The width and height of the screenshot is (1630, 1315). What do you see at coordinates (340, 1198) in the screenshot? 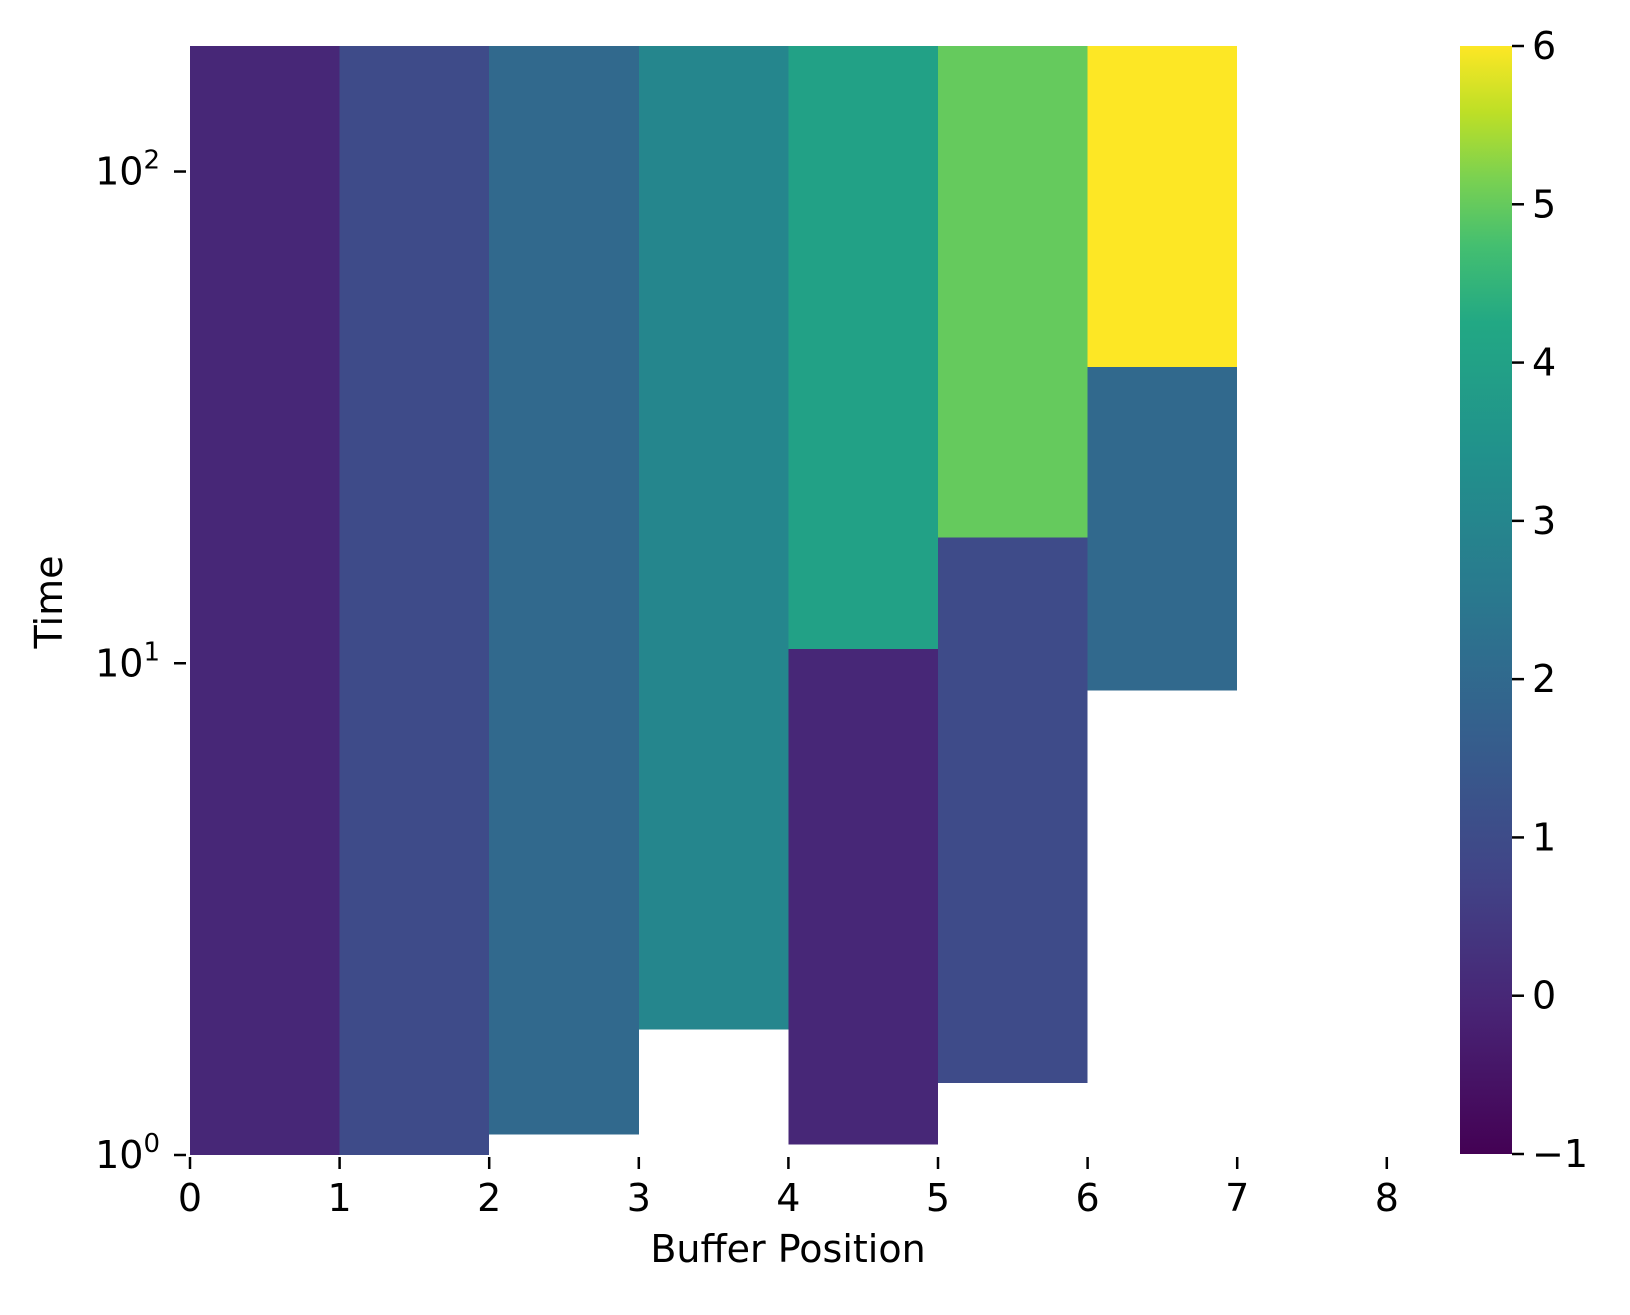
I see `x-tick-label: 1` at bounding box center [340, 1198].